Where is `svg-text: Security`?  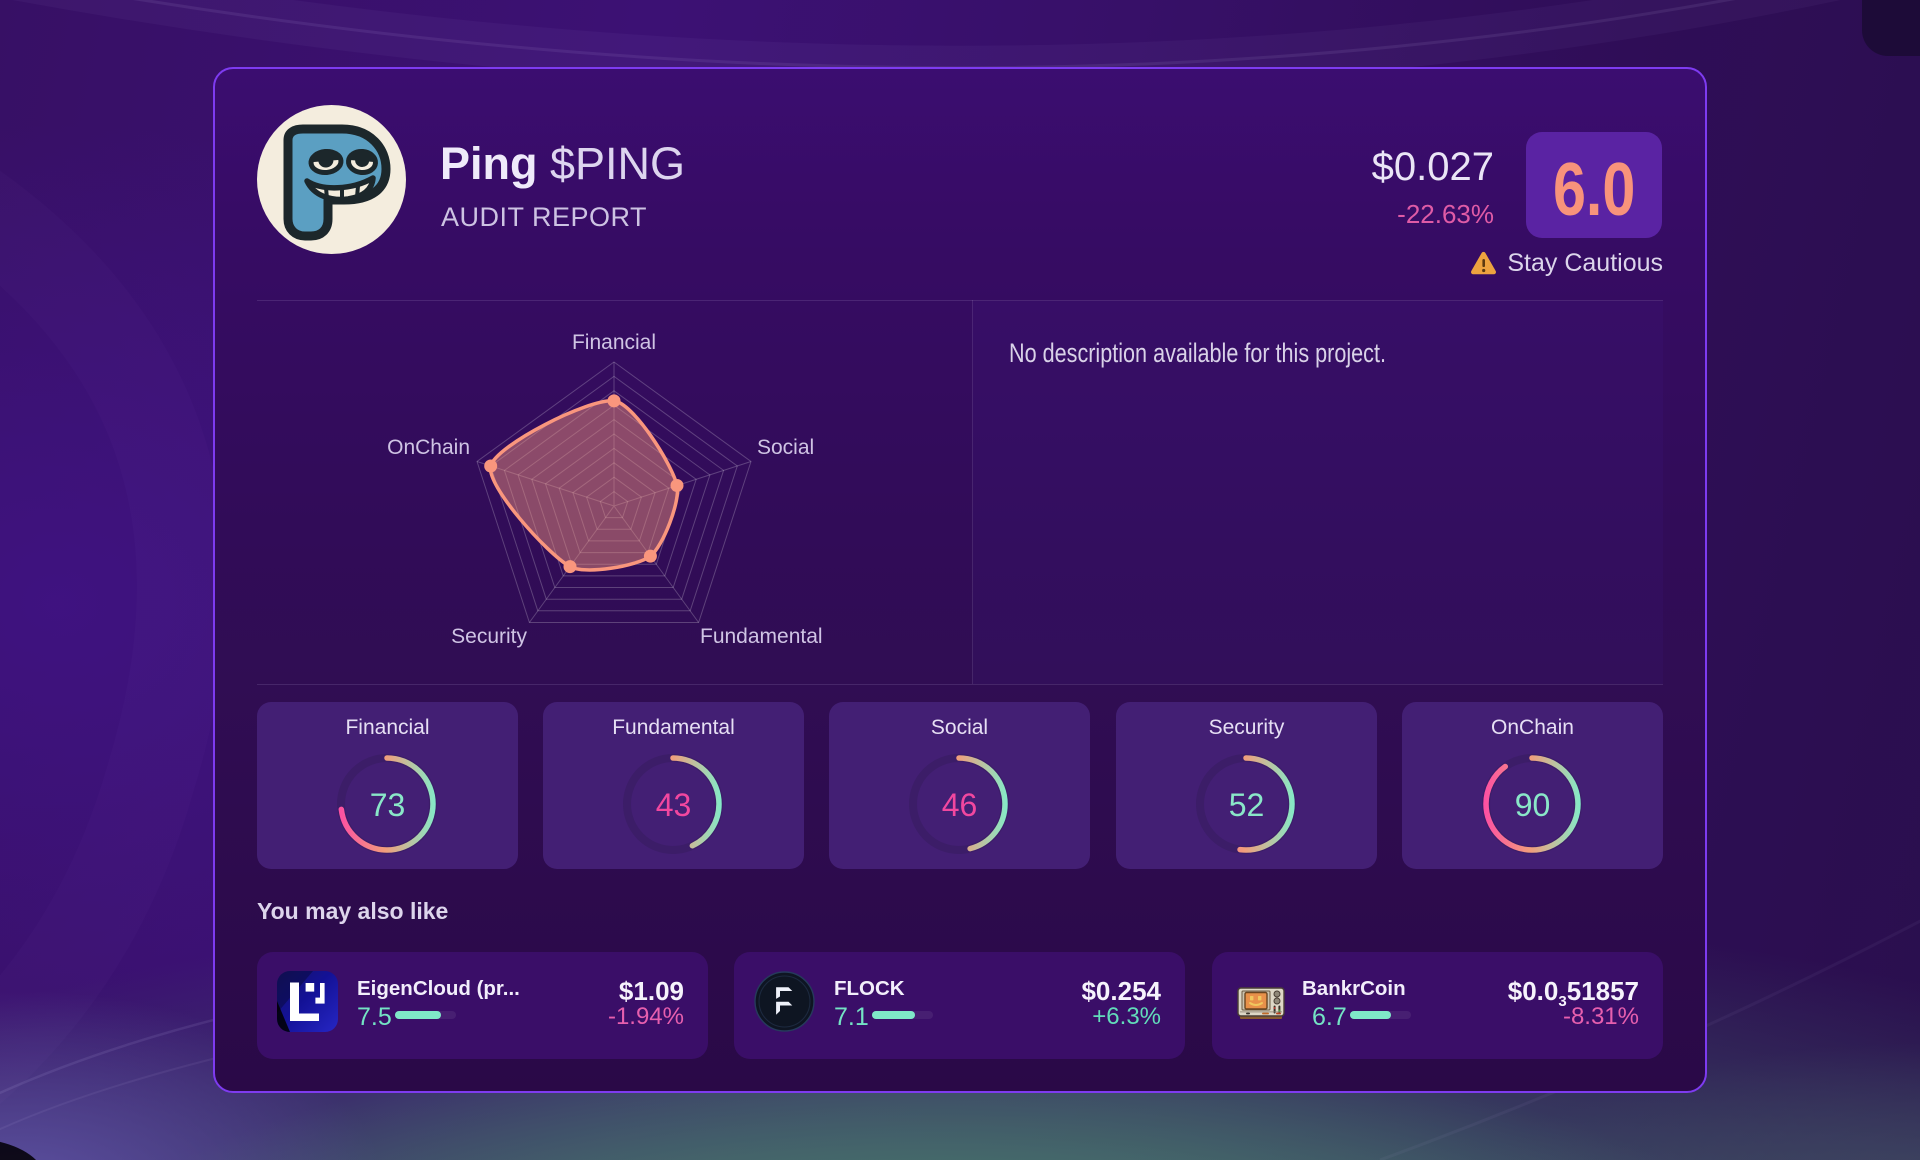
svg-text: Security is located at coordinates (489, 636).